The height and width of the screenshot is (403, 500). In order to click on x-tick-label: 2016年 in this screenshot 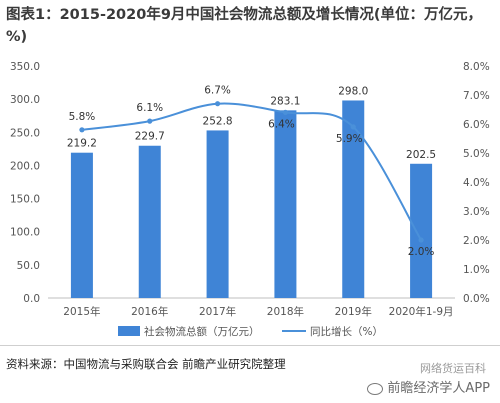, I will do `click(149, 311)`.